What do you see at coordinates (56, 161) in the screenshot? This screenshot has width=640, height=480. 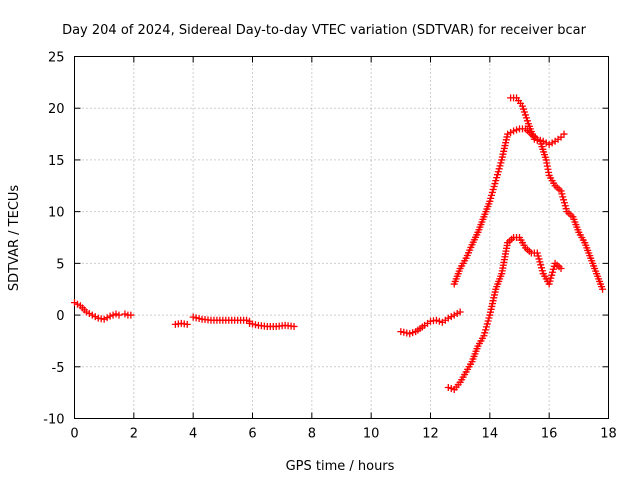 I see `y-tick-label: 15` at bounding box center [56, 161].